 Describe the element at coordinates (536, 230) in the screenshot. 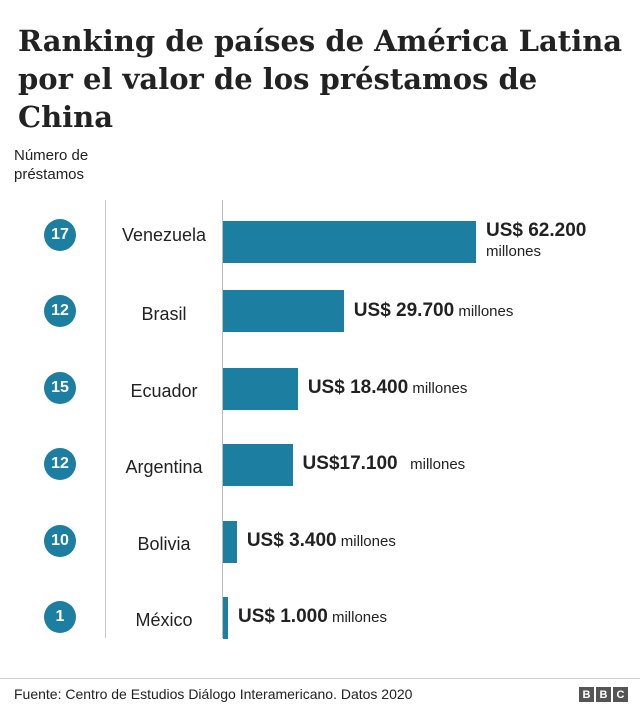

I see `value-amount: US$ 62.200` at that location.